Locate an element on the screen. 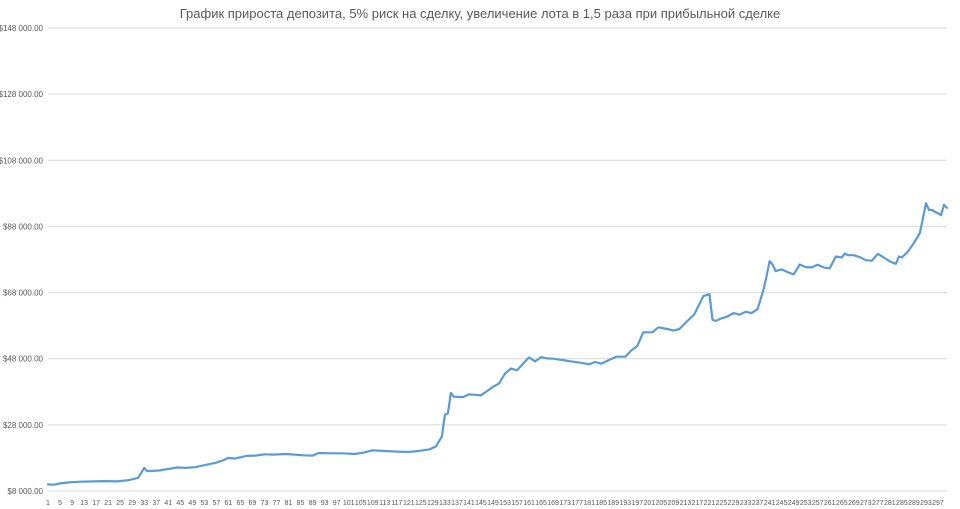  x-tick-label: 265 is located at coordinates (842, 503).